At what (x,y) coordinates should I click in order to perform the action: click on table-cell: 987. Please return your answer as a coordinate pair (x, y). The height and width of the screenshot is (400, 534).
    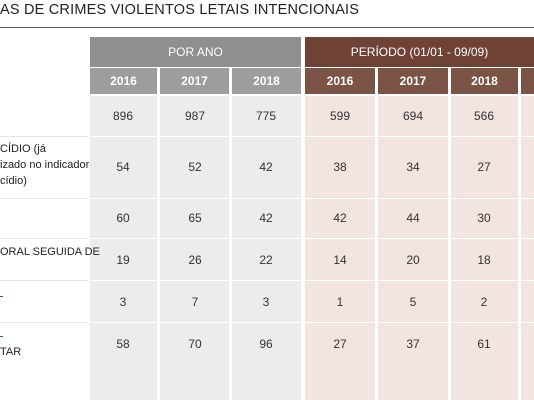
    Looking at the image, I should click on (195, 116).